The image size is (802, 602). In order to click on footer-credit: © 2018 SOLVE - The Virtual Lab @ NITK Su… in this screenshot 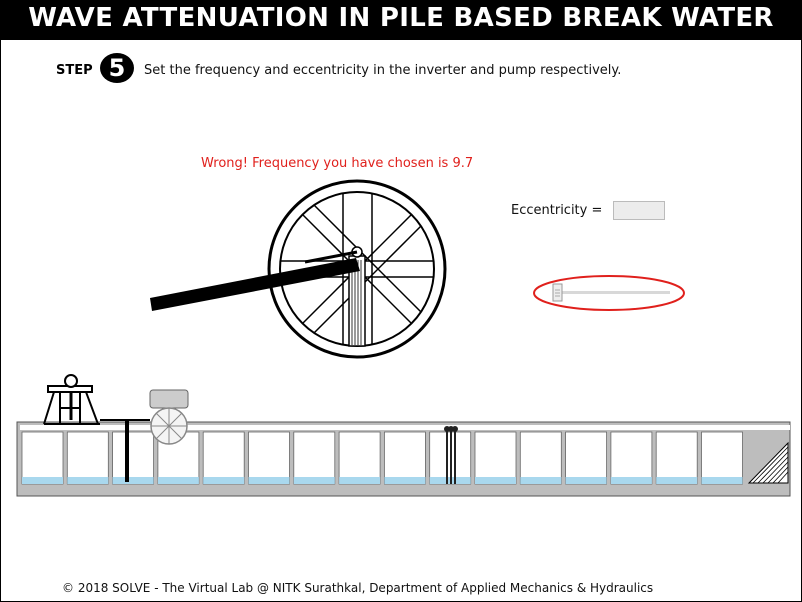, I will do `click(358, 588)`.